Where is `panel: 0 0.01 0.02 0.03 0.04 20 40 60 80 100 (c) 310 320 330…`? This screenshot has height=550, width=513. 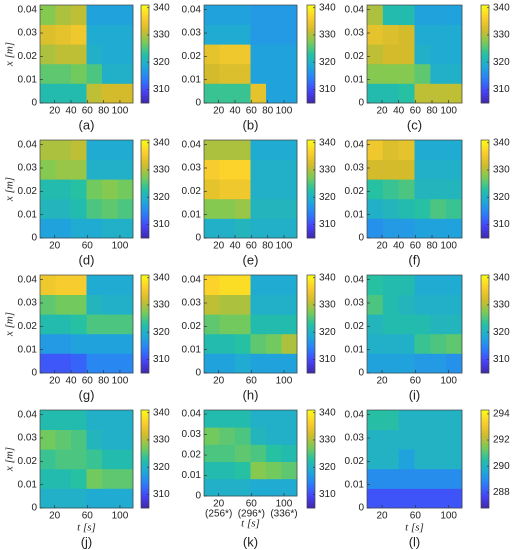 panel: 0 0.01 0.02 0.03 0.04 20 40 60 80 100 (c) 310 320 330… is located at coordinates (428, 67).